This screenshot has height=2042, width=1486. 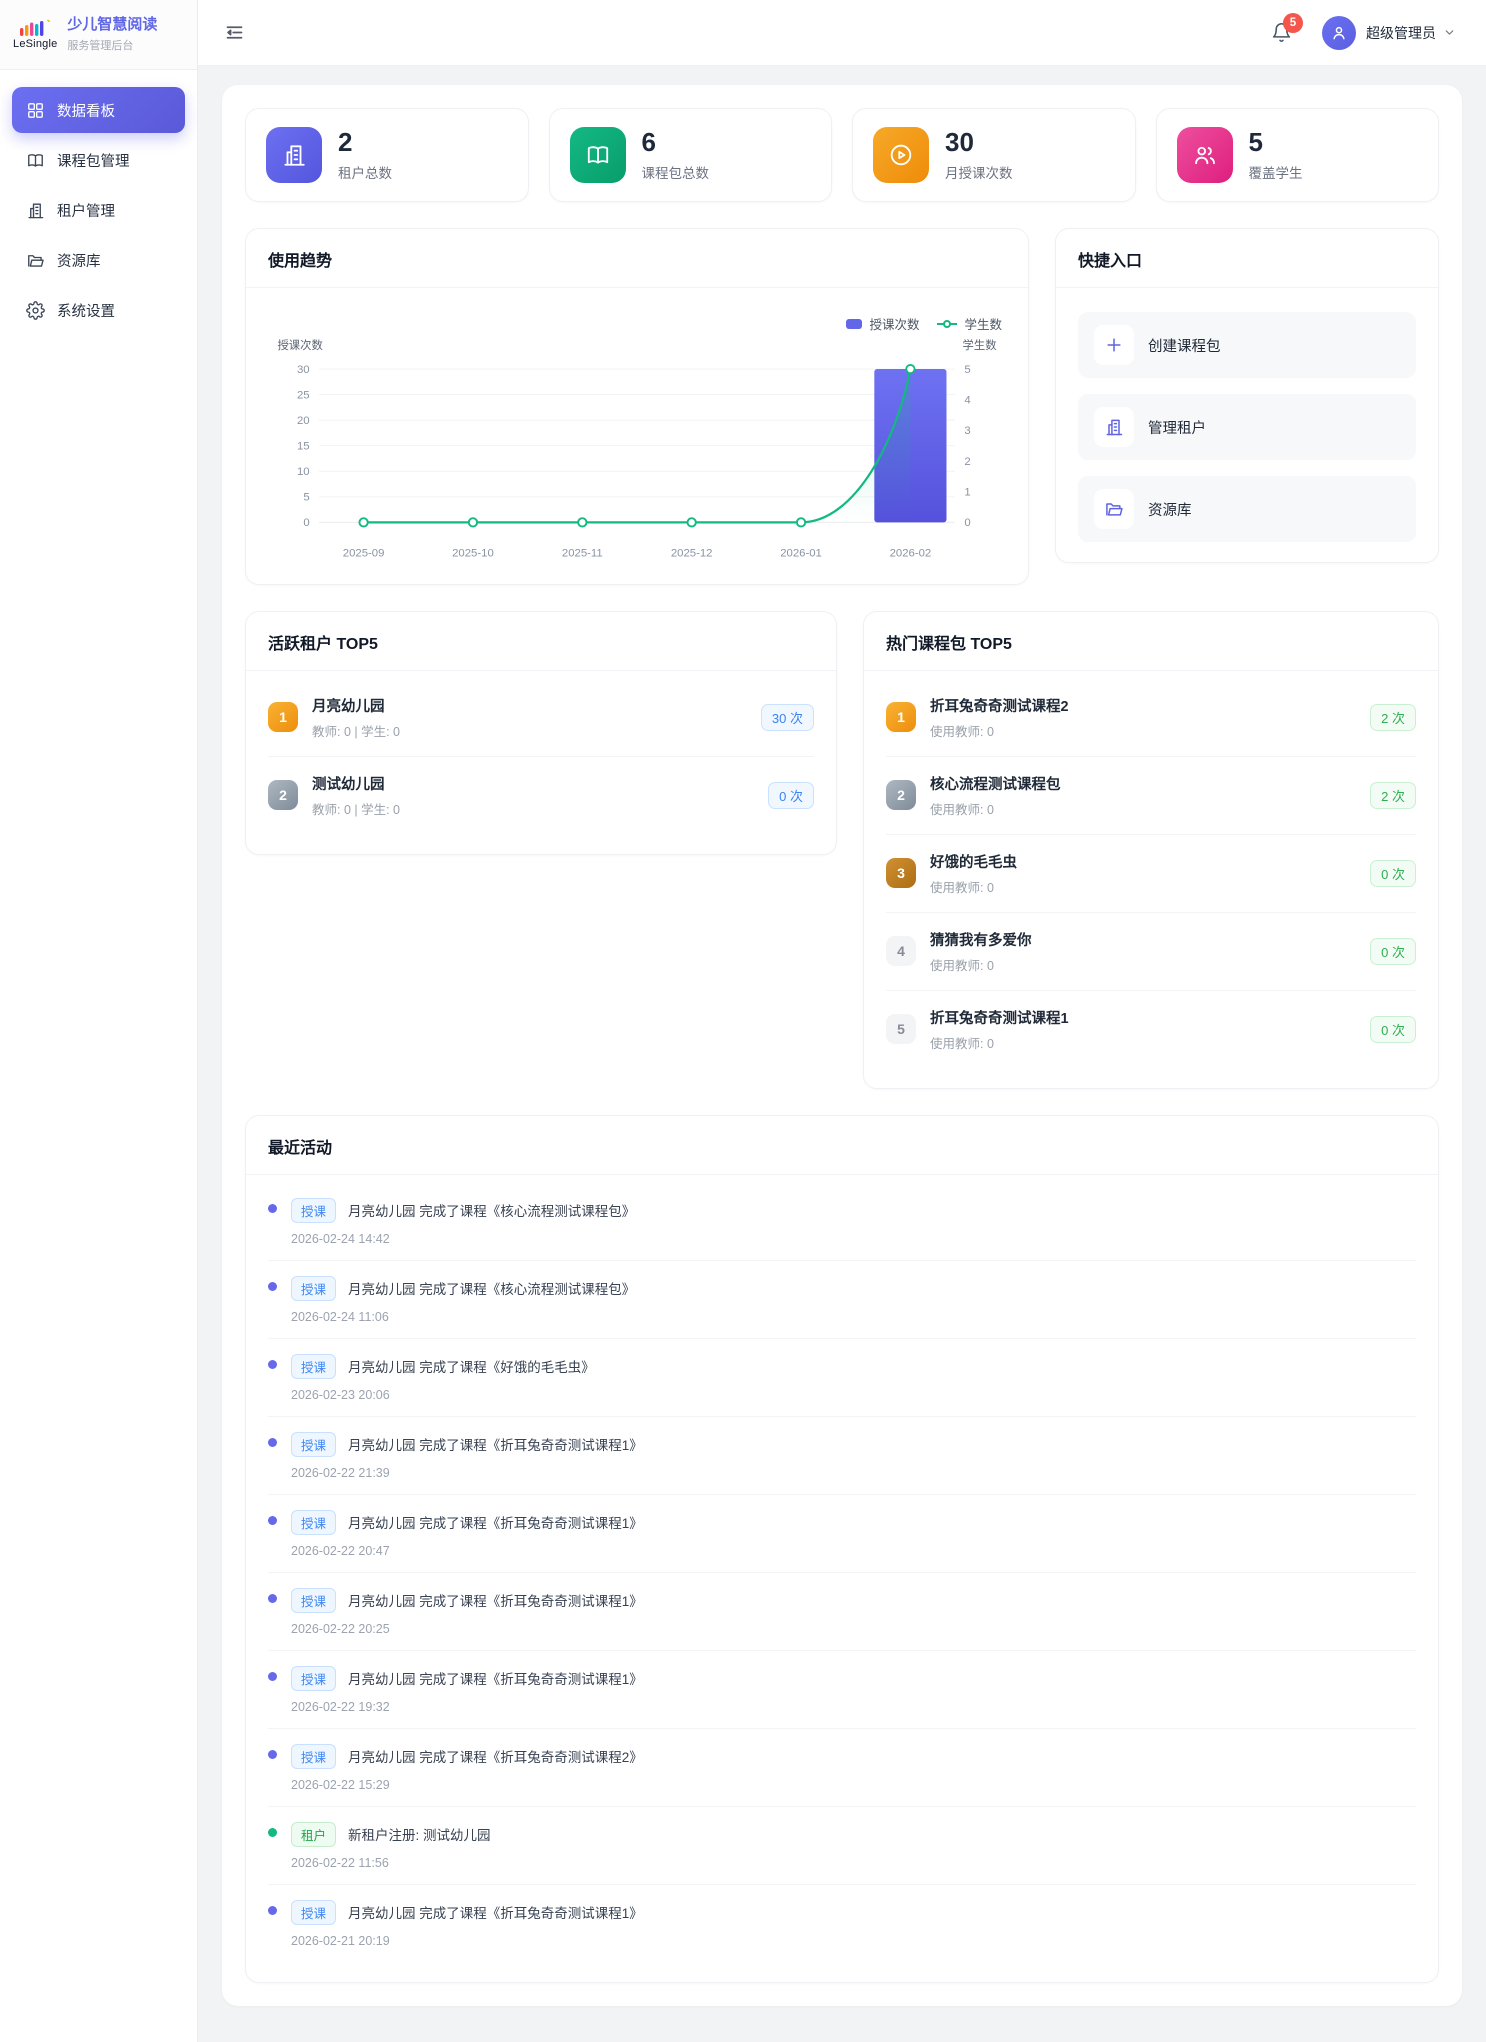 What do you see at coordinates (967, 370) in the screenshot?
I see `svg-text: 5` at bounding box center [967, 370].